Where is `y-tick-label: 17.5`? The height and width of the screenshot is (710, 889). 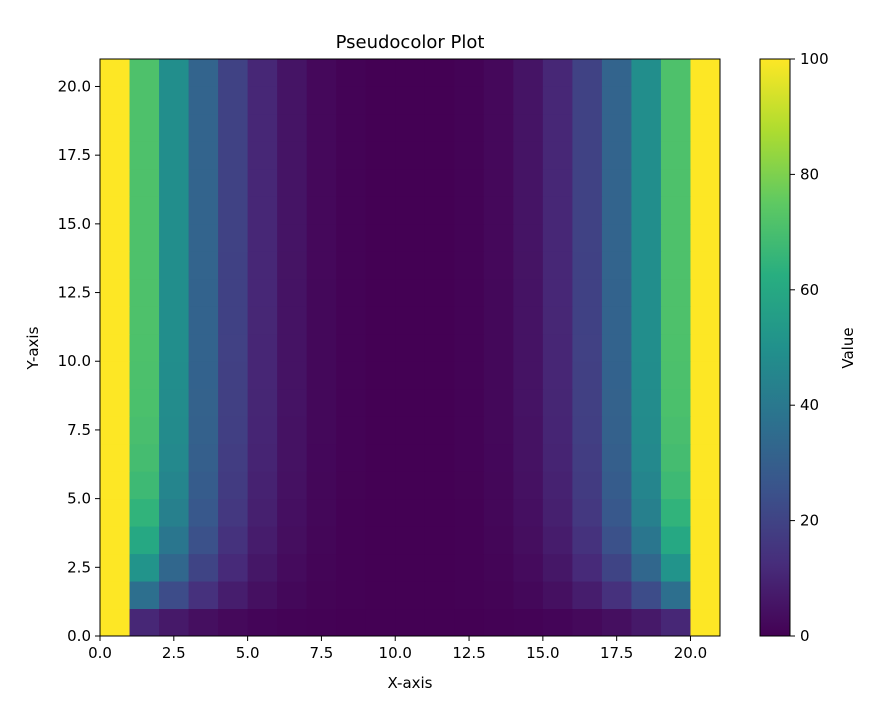 y-tick-label: 17.5 is located at coordinates (74, 155).